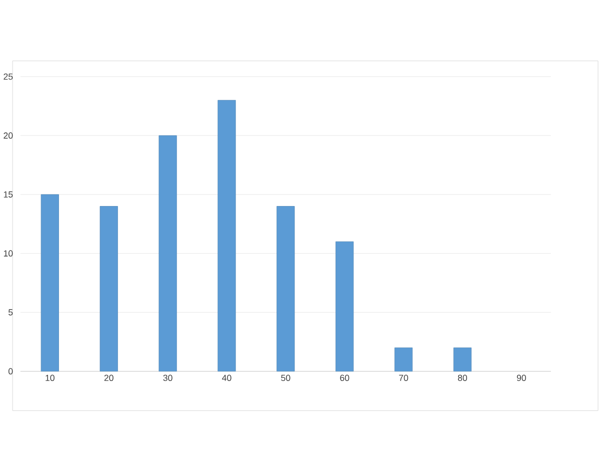 This screenshot has width=600, height=472. What do you see at coordinates (8, 195) in the screenshot?
I see `y-tick-label: 15` at bounding box center [8, 195].